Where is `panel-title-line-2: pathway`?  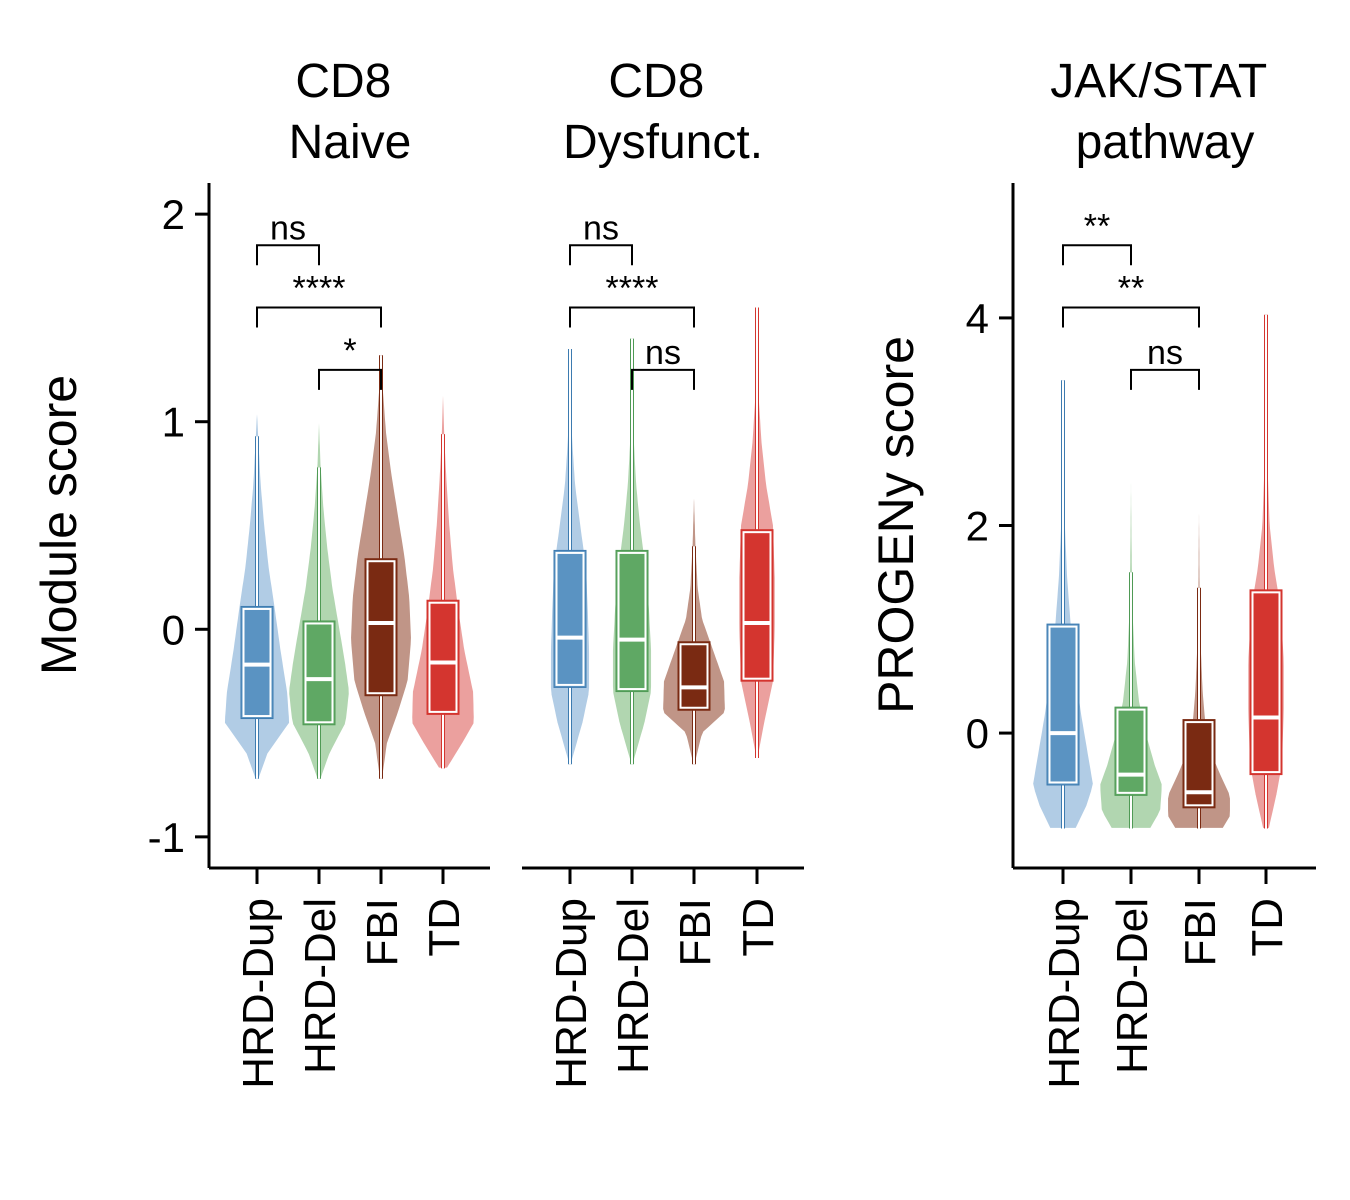
panel-title-line-2: pathway is located at coordinates (1165, 142).